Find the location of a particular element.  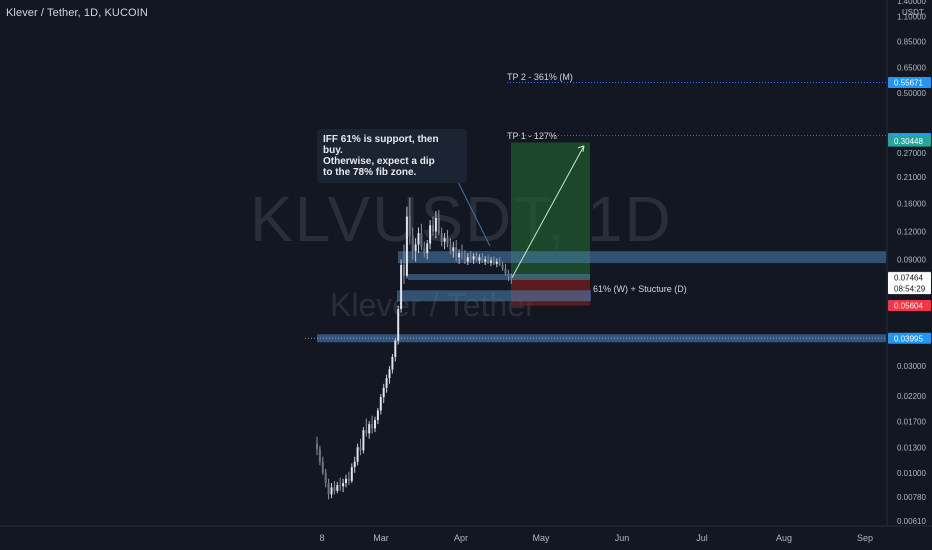

y-tick-label: 0.16000 is located at coordinates (911, 204).